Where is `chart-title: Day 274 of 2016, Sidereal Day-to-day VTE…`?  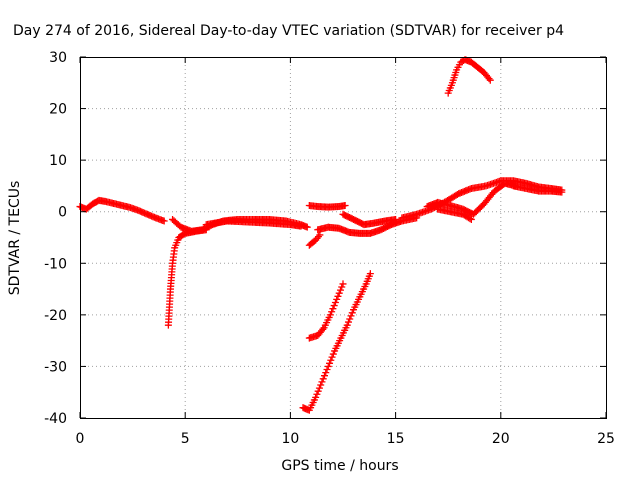 chart-title: Day 274 of 2016, Sidereal Day-to-day VTE… is located at coordinates (288, 31).